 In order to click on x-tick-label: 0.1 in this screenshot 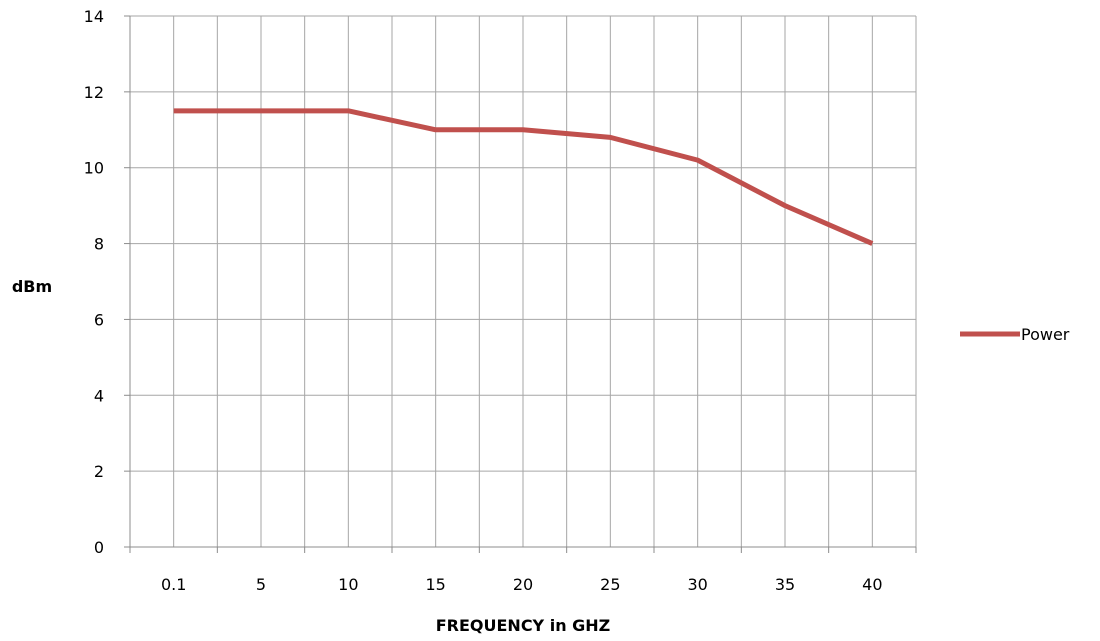, I will do `click(173, 584)`.